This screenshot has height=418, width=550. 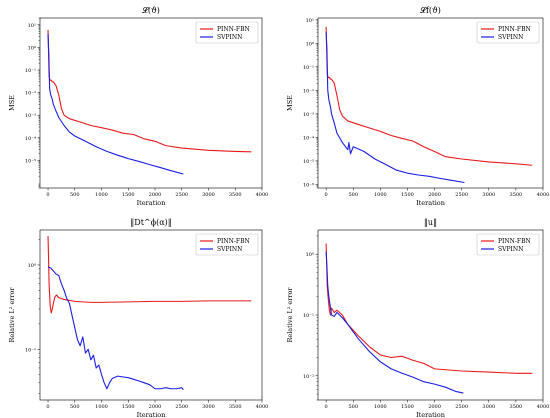 I want to click on chart-title: 𝓛(ϑ), so click(x=151, y=10).